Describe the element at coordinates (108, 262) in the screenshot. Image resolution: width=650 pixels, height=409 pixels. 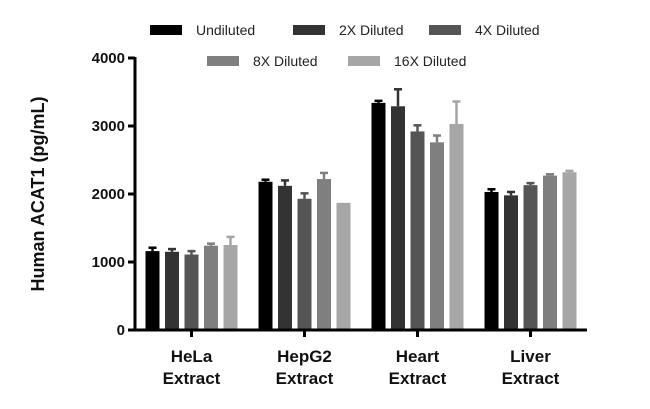
I see `y-tick-label: 1000` at that location.